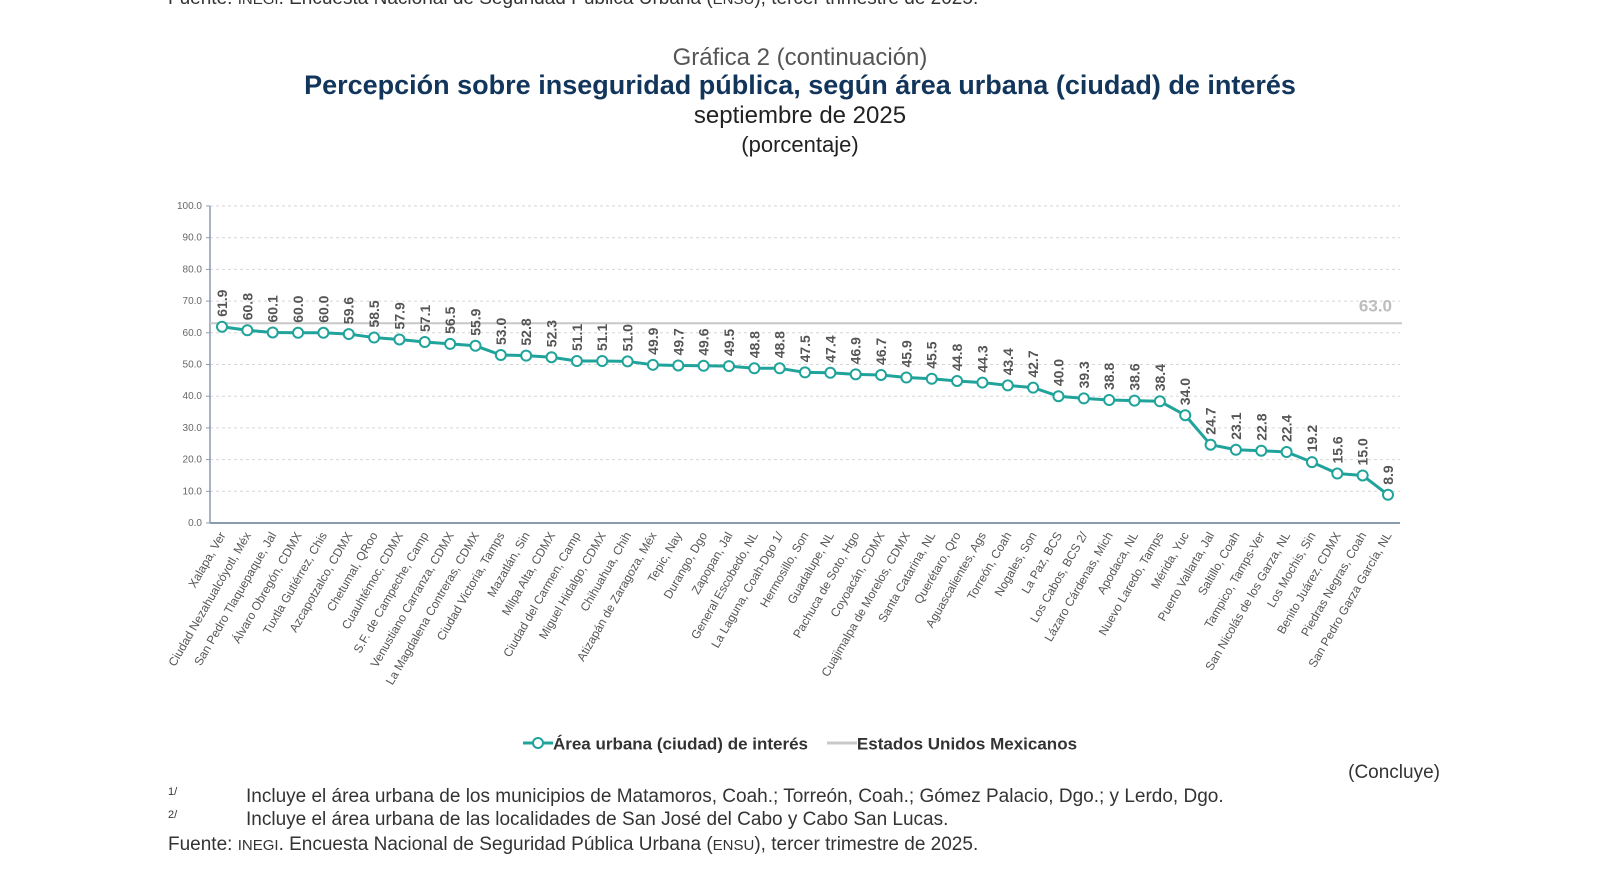  Describe the element at coordinates (729, 342) in the screenshot. I see `data-label: 49.5` at that location.